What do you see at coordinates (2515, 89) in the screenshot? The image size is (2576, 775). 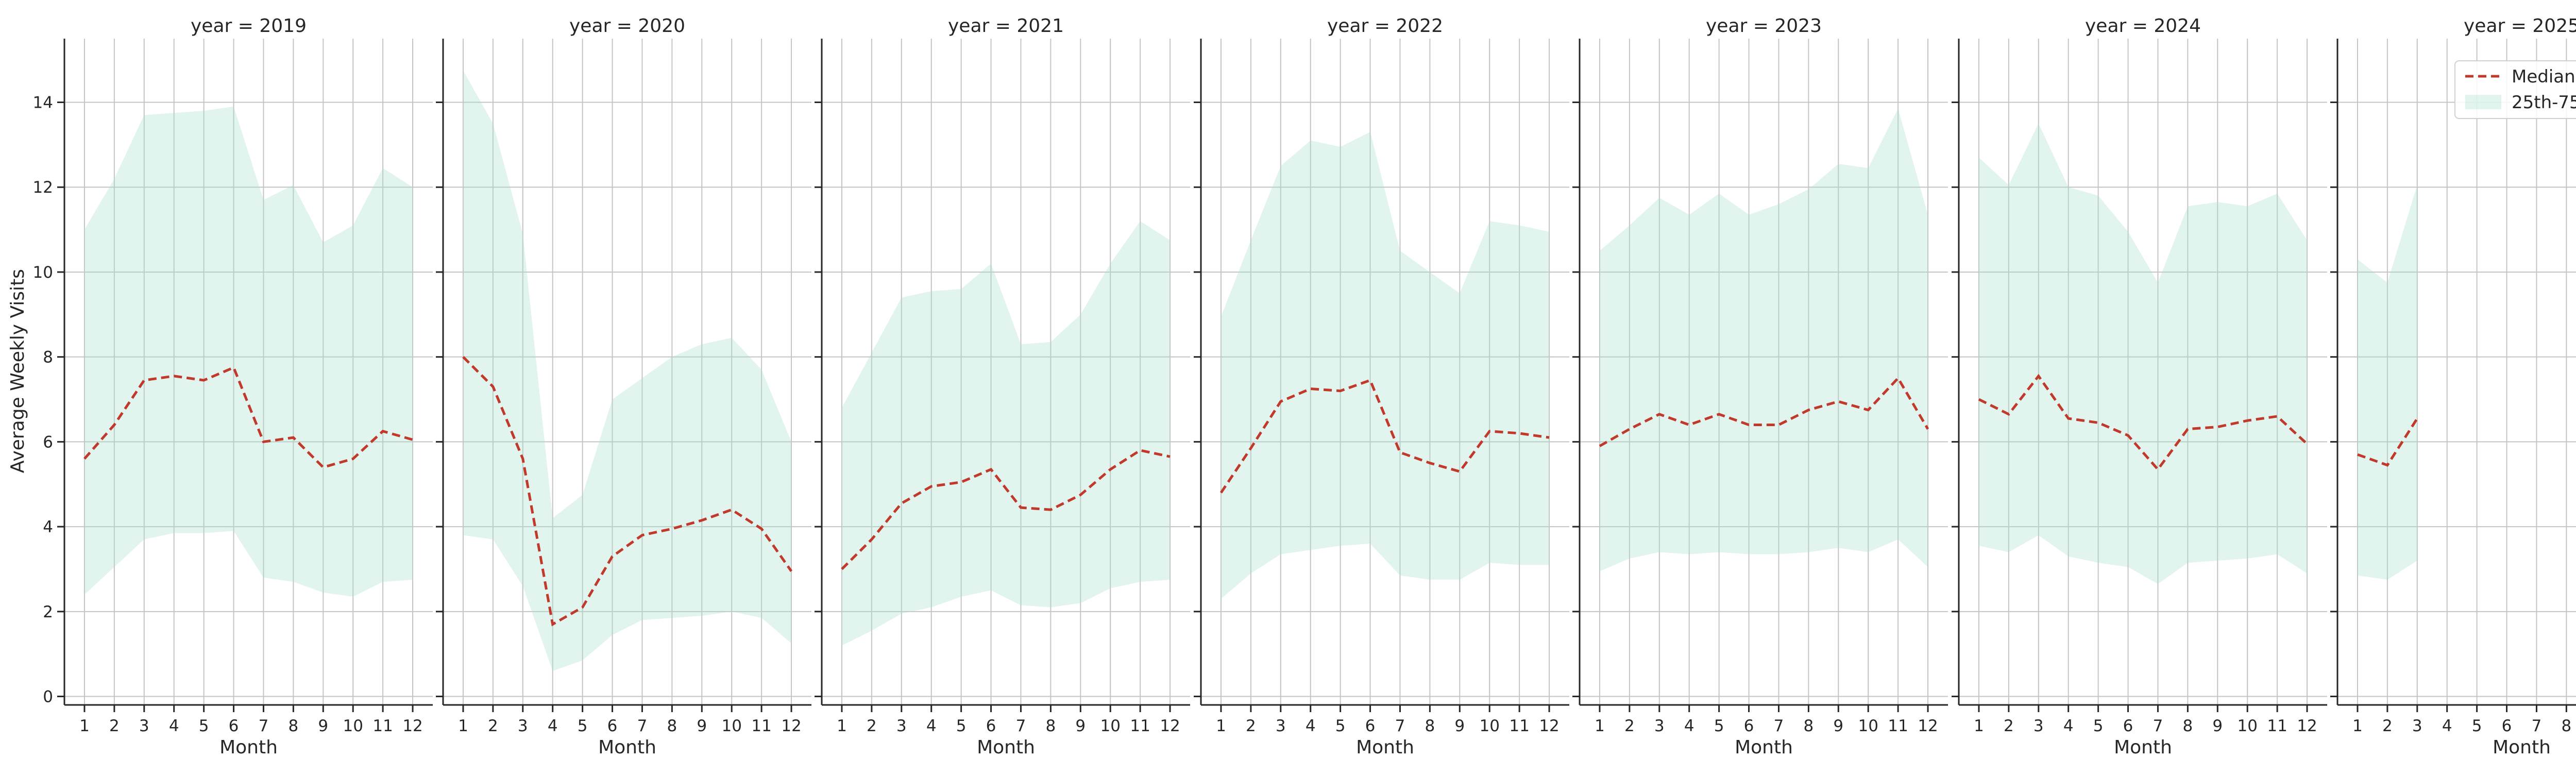 I see `legend: Median 25th-75th Percentile` at bounding box center [2515, 89].